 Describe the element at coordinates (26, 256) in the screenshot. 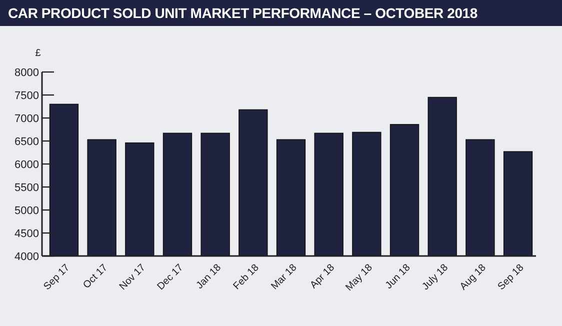

I see `y-tick-label: 4000` at that location.